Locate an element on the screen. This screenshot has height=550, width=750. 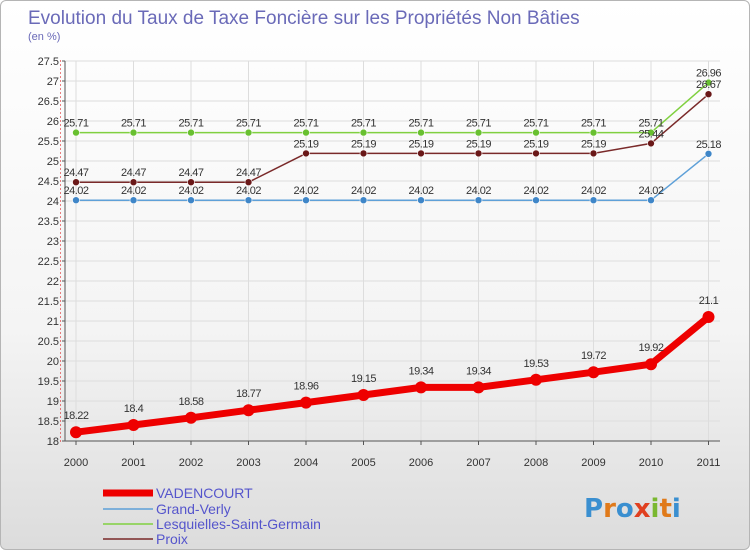
data-label-vadencourt: 18.77 is located at coordinates (248, 394).